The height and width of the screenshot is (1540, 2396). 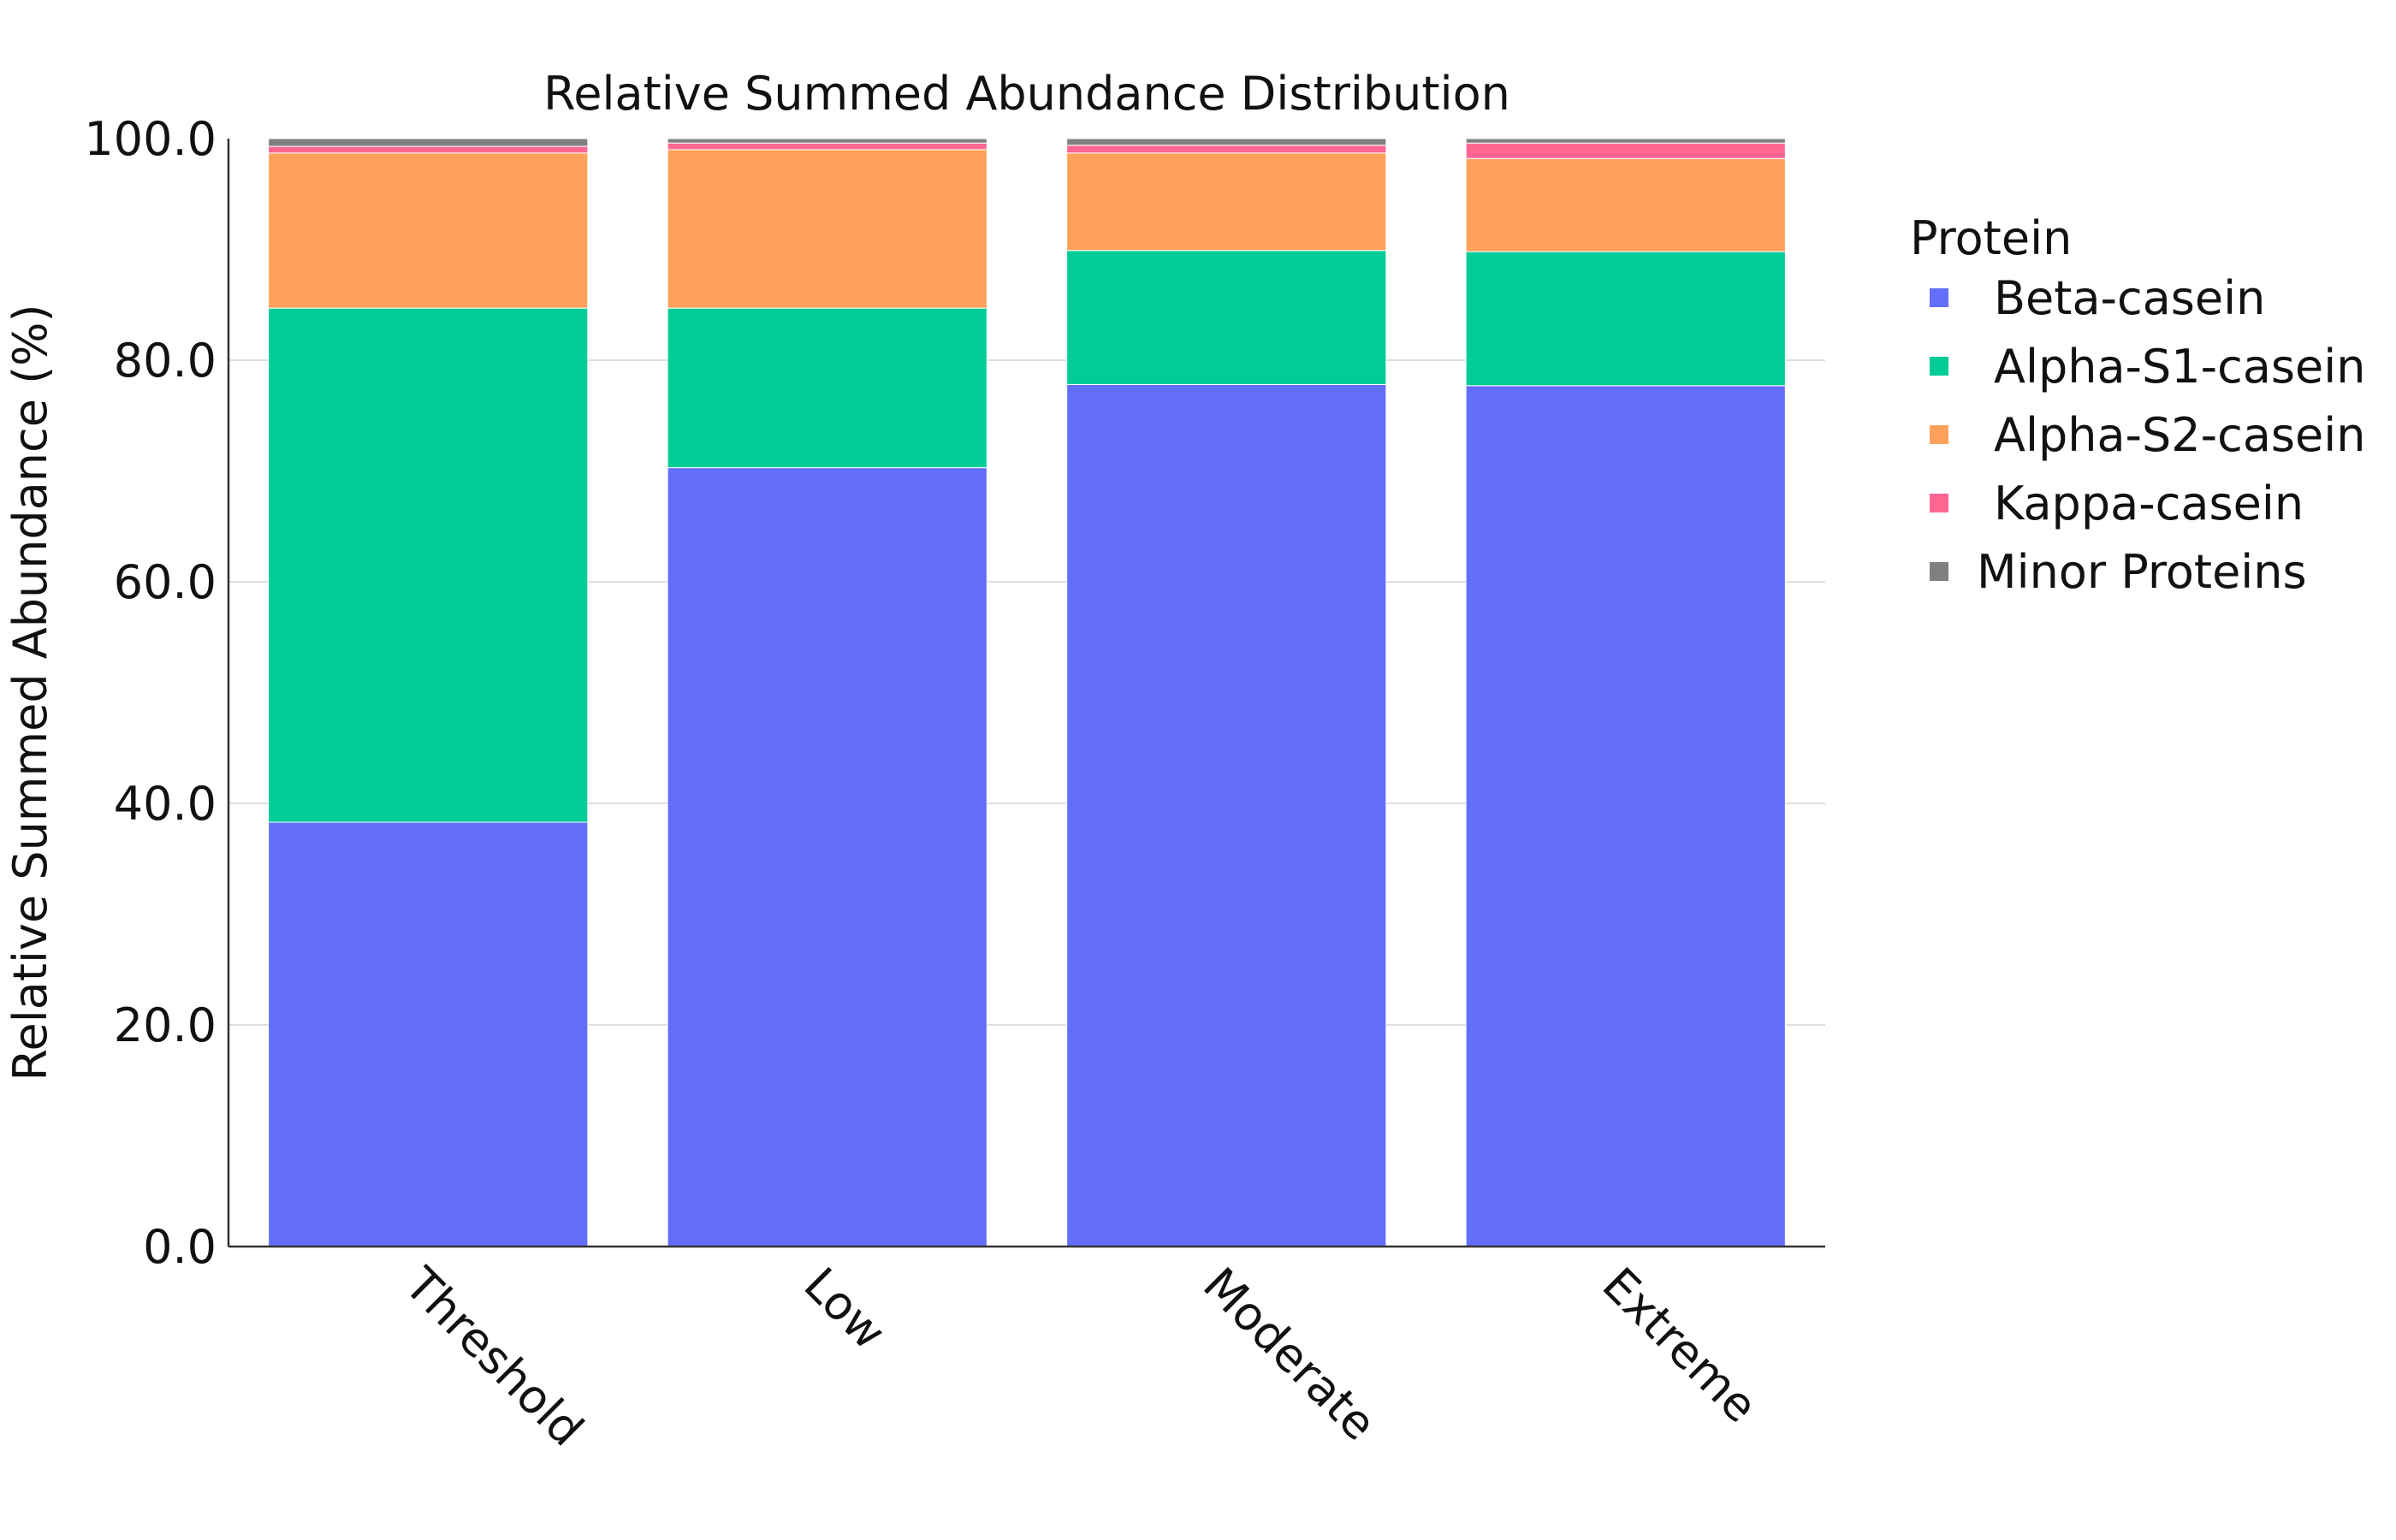 I want to click on y-tick-label: 60.0, so click(x=165, y=582).